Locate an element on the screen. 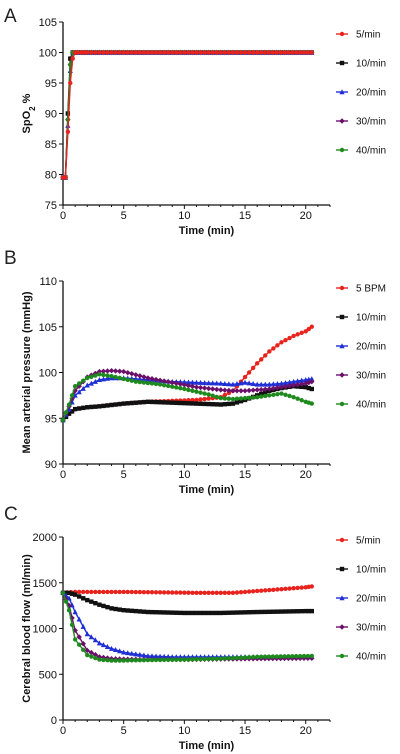 The height and width of the screenshot is (754, 400). y-axis-title-text: SpO is located at coordinates (27, 121).